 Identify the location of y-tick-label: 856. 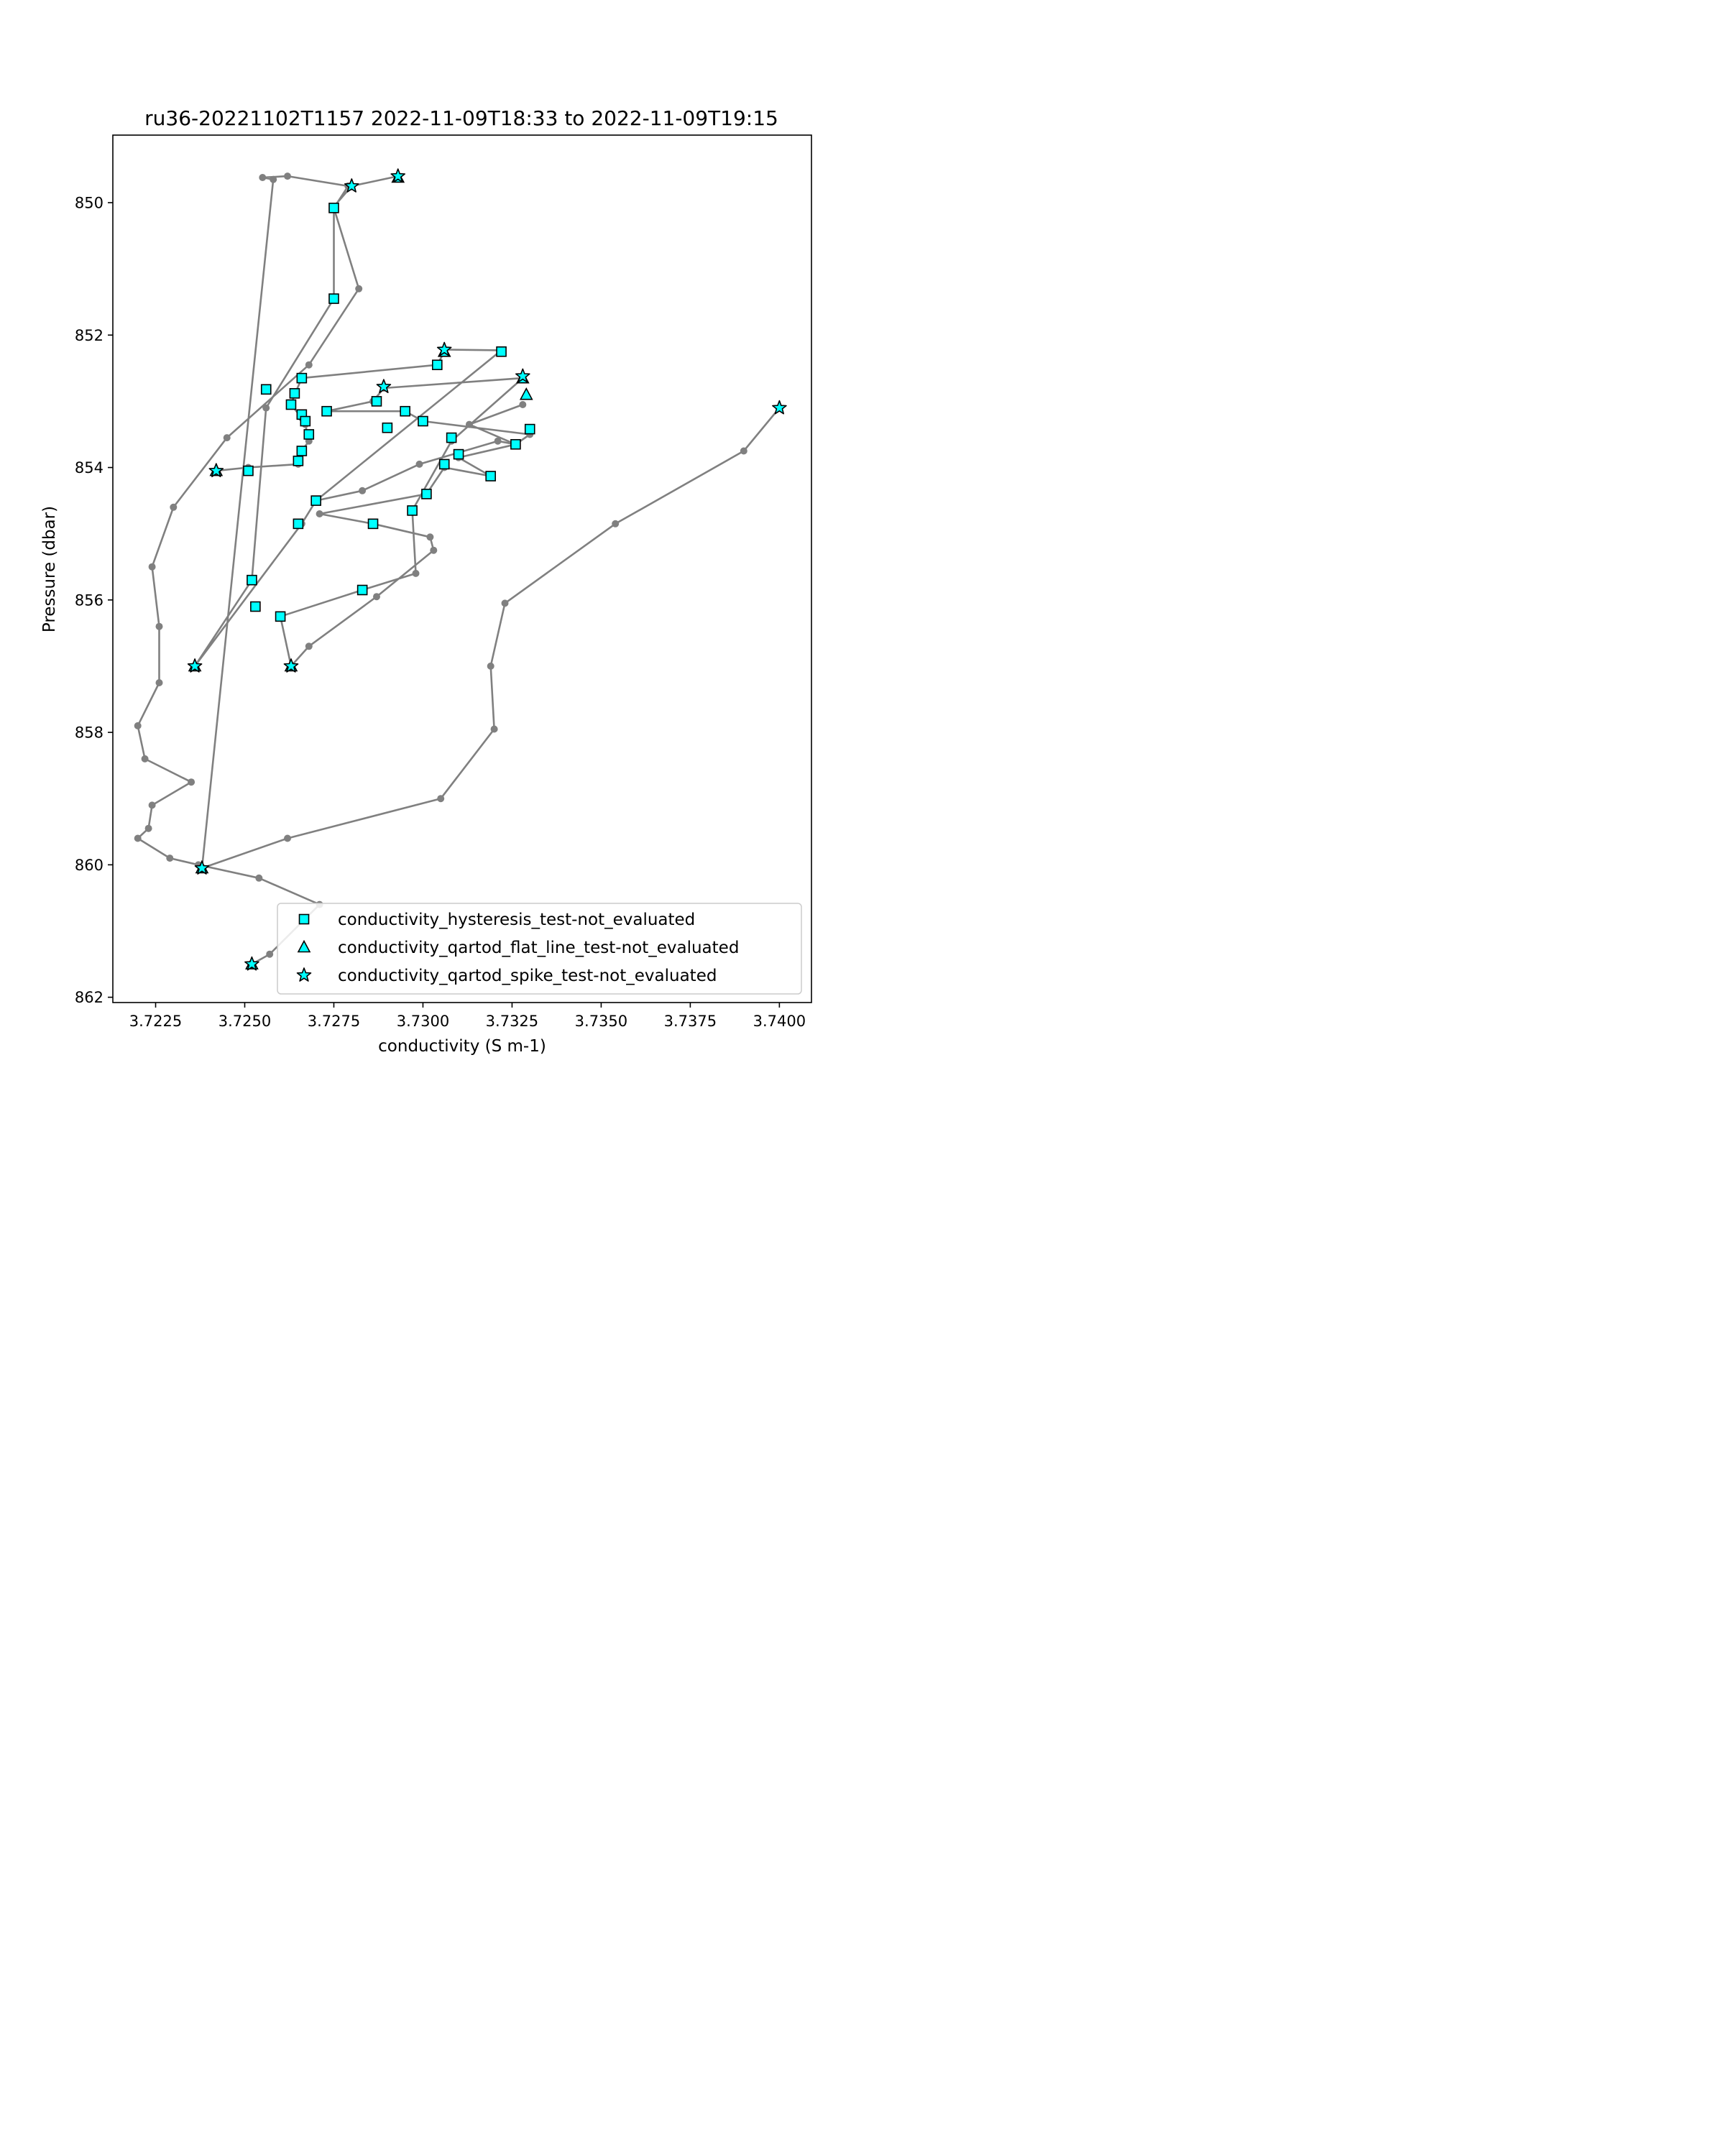
(89, 600).